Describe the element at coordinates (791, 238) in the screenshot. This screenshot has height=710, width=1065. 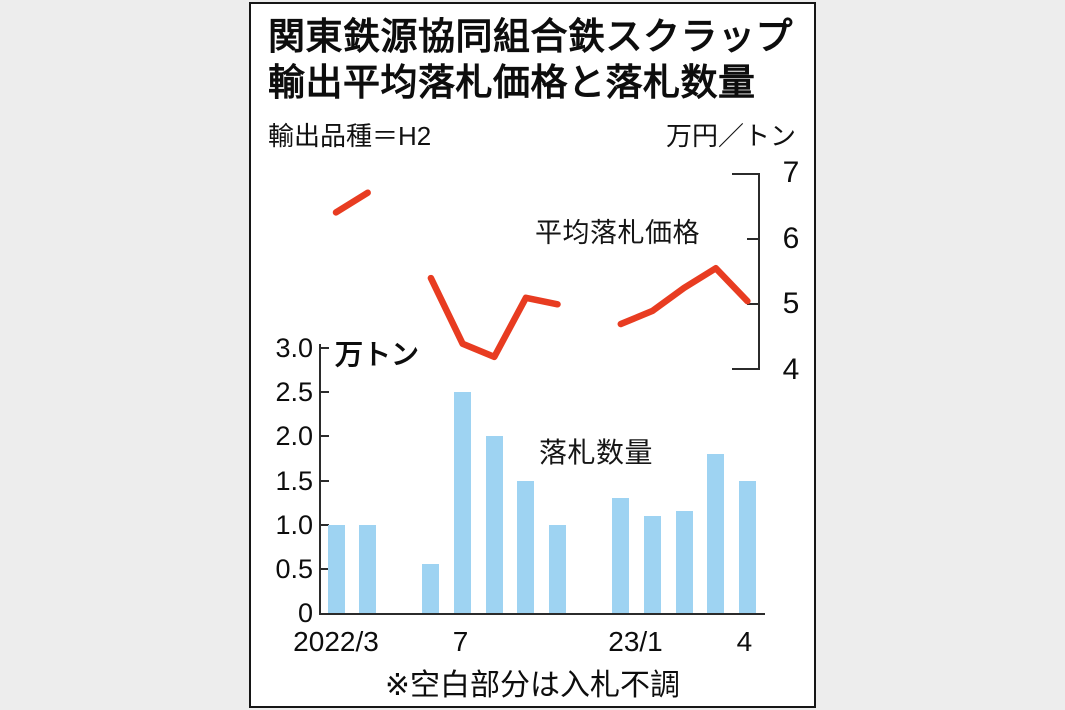
I see `right-axis-tick-label: 6` at that location.